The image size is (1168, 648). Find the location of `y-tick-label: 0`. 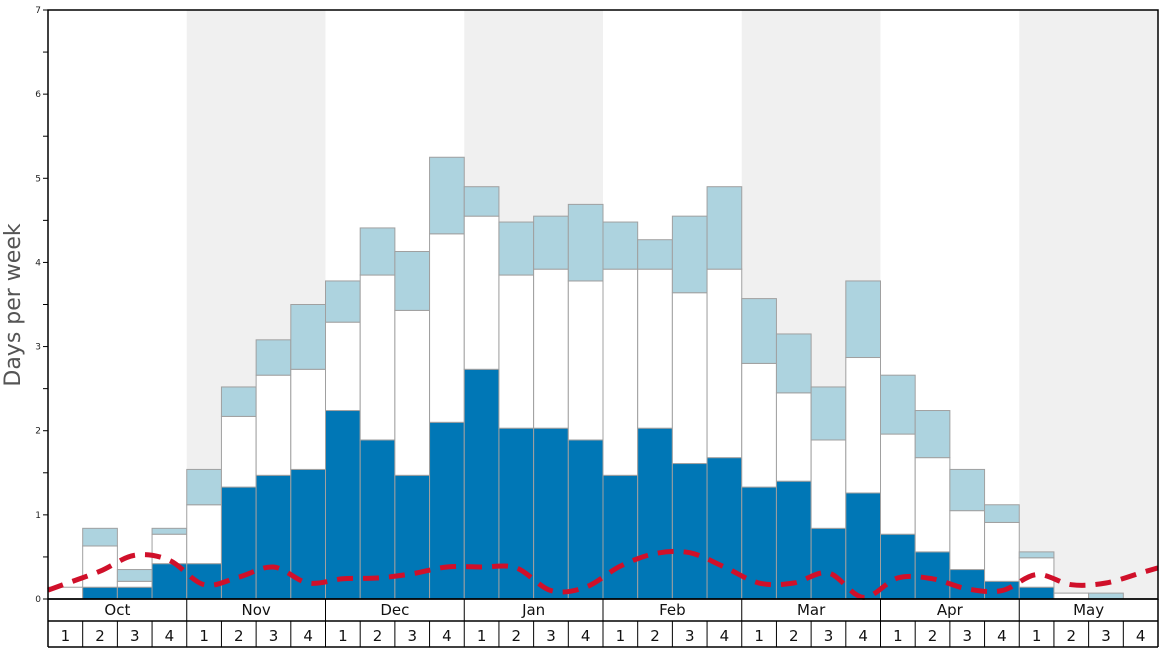

y-tick-label: 0 is located at coordinates (38, 600).